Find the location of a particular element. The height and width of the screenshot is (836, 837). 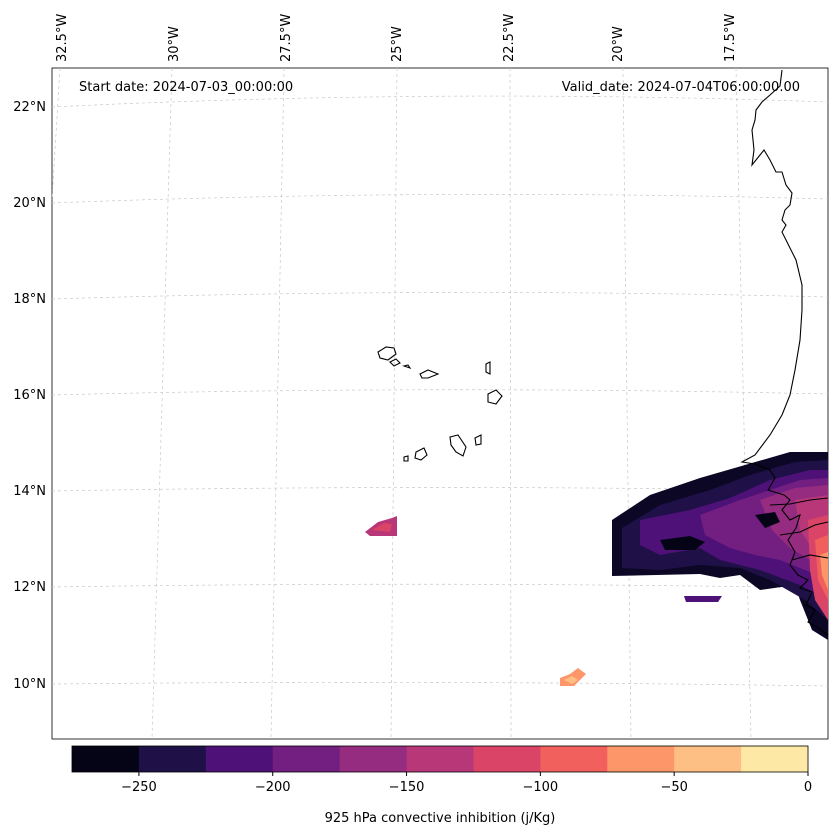

lat-tick-label: 18°N is located at coordinates (29, 299).